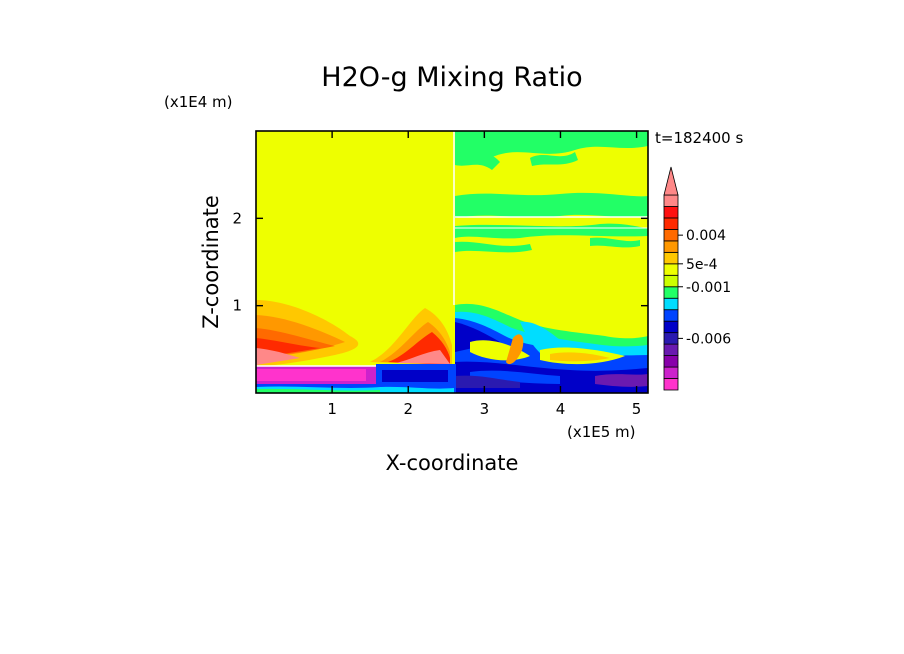 The width and height of the screenshot is (904, 654). I want to click on colorbar: 0.004 5e-4 -0.001 -0.006, so click(697, 278).